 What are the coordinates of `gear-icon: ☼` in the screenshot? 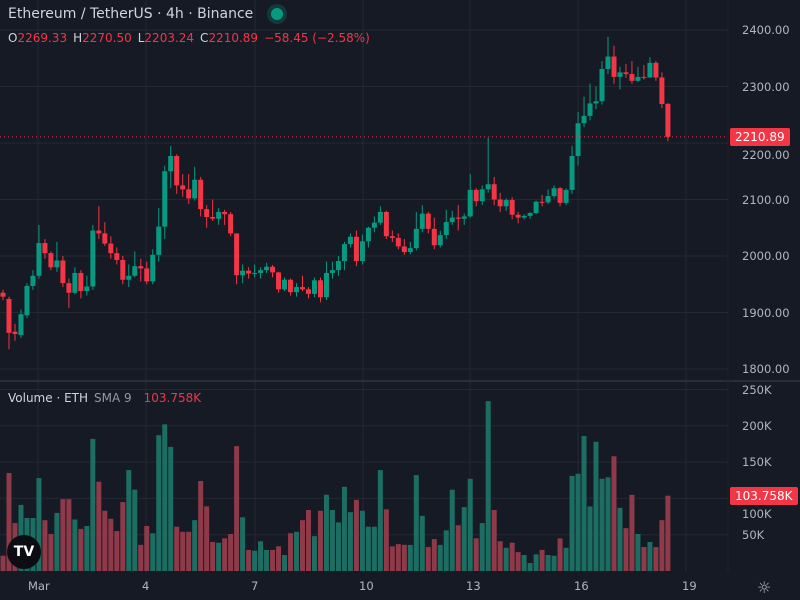 It's located at (764, 587).